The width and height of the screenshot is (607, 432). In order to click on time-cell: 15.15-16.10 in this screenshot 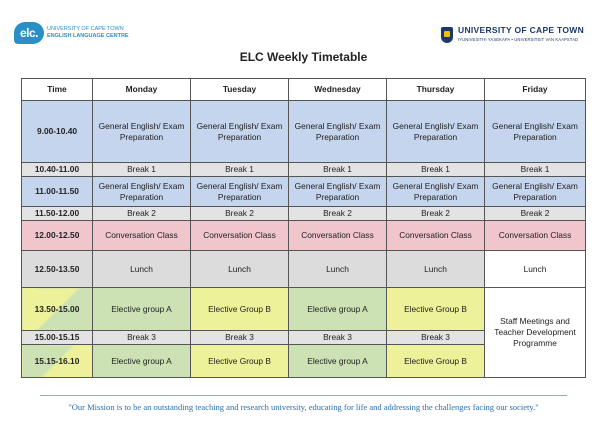, I will do `click(57, 361)`.